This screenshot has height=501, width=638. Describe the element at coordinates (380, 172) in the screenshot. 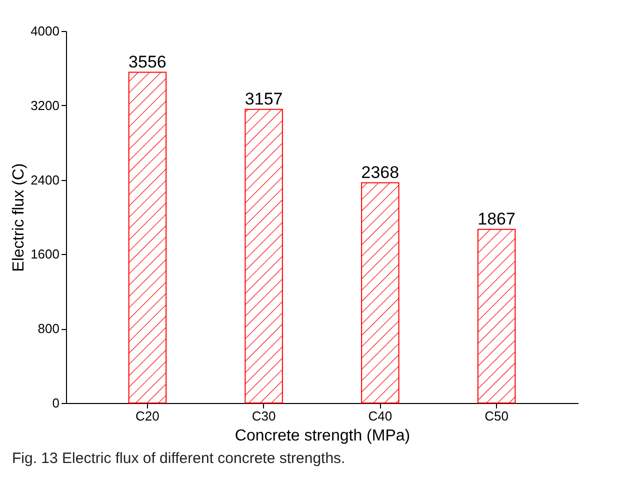

I see `data-label: 2368` at that location.